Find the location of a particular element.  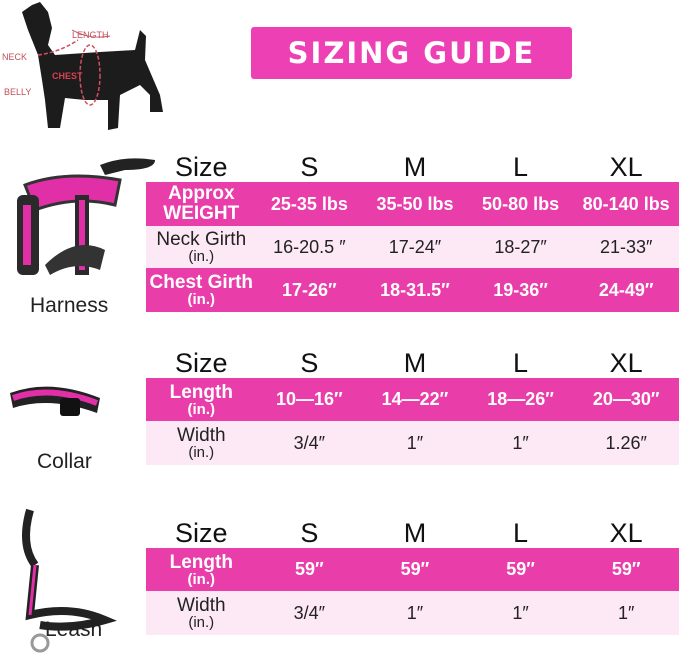

chest-label: CHEST is located at coordinates (67, 76).